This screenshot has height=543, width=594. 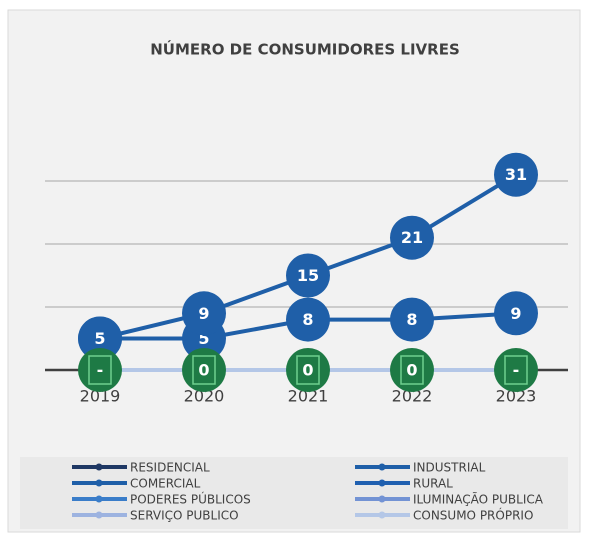 I want to click on legend-label: COMERCIAL, so click(x=165, y=484).